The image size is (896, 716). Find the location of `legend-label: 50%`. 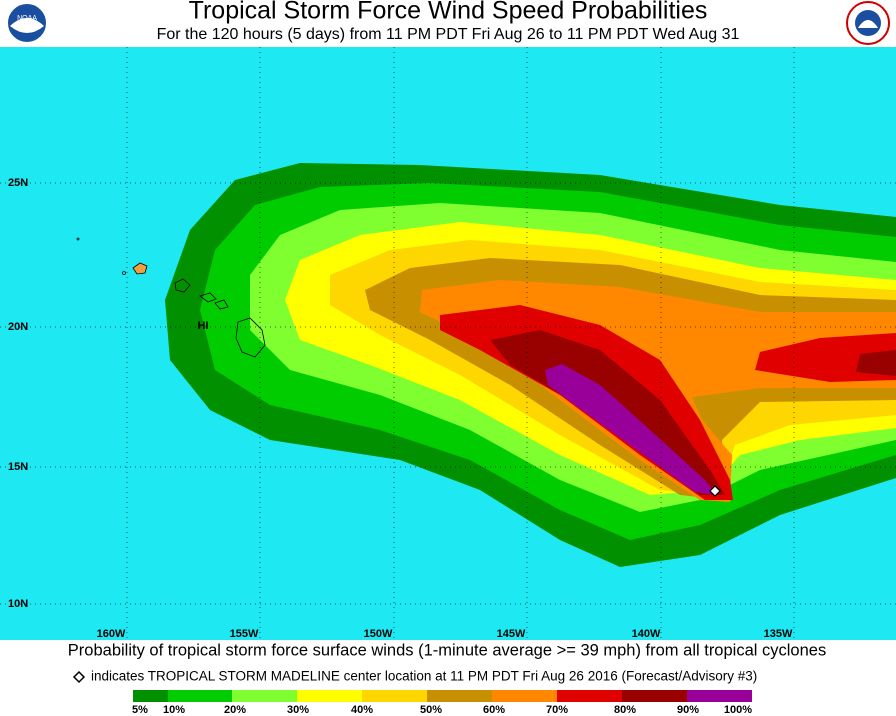

legend-label: 50% is located at coordinates (431, 710).